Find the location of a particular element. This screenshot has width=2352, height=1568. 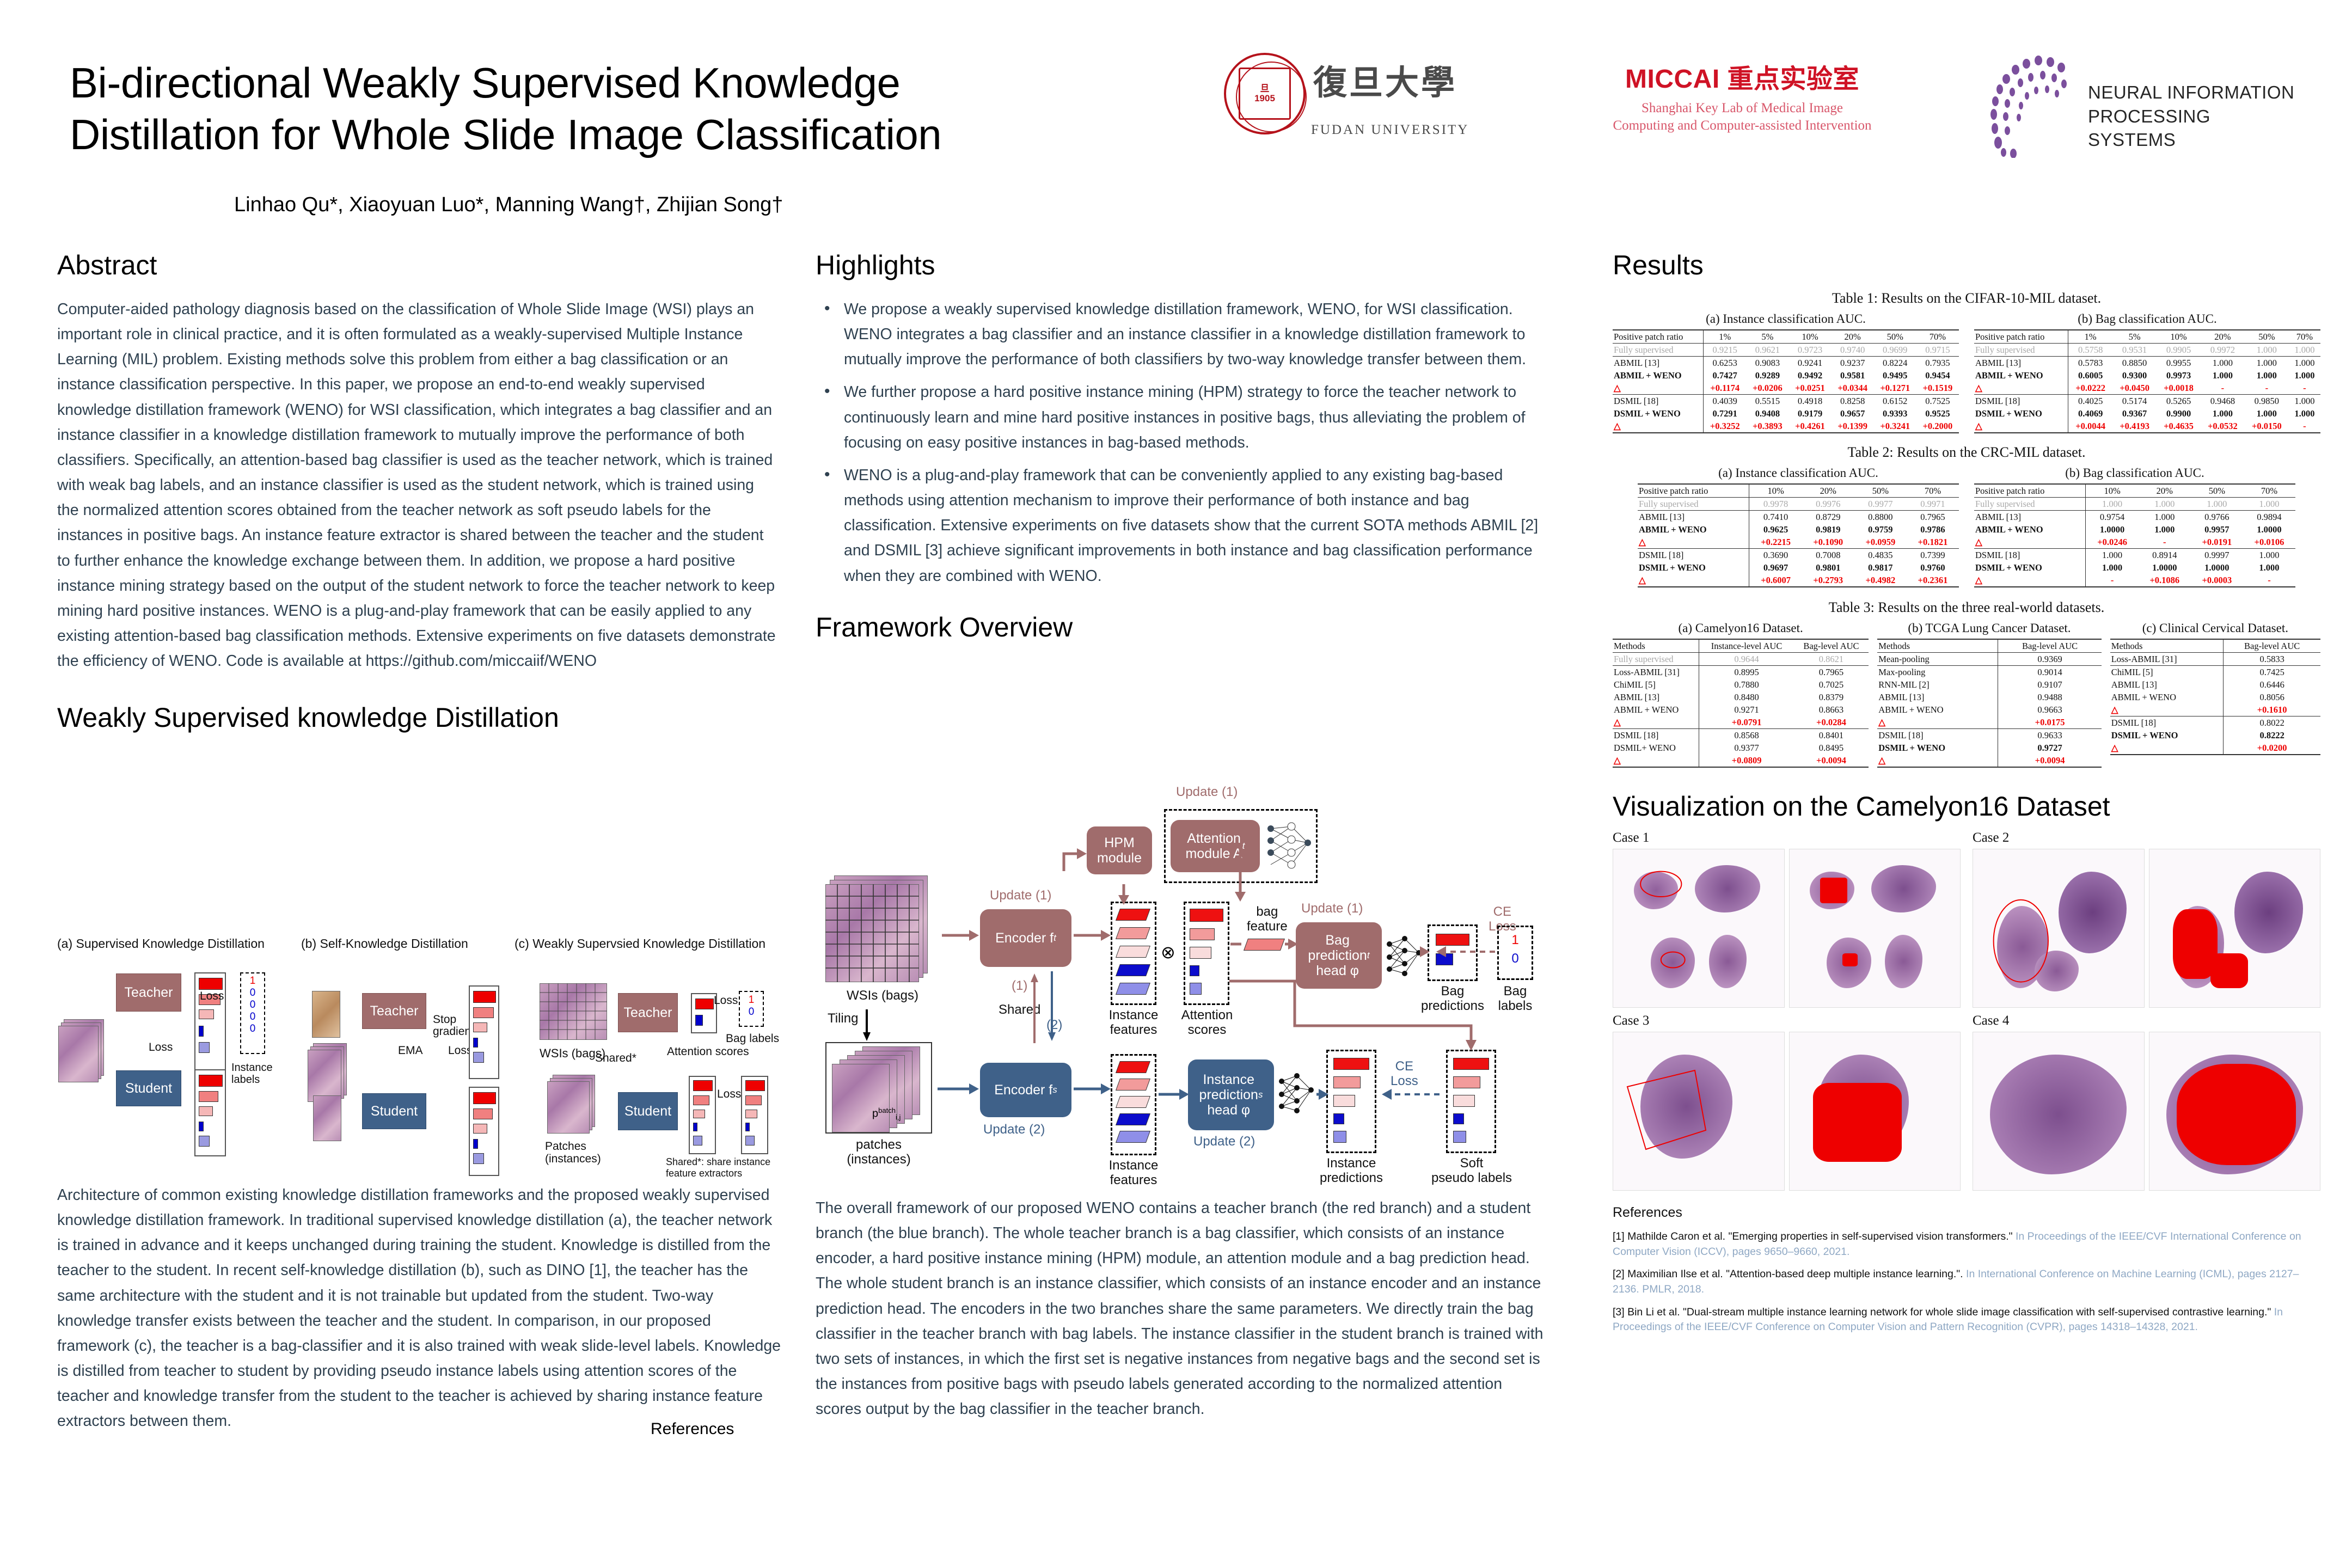

table-cell: 0.5758 is located at coordinates (2090, 350).